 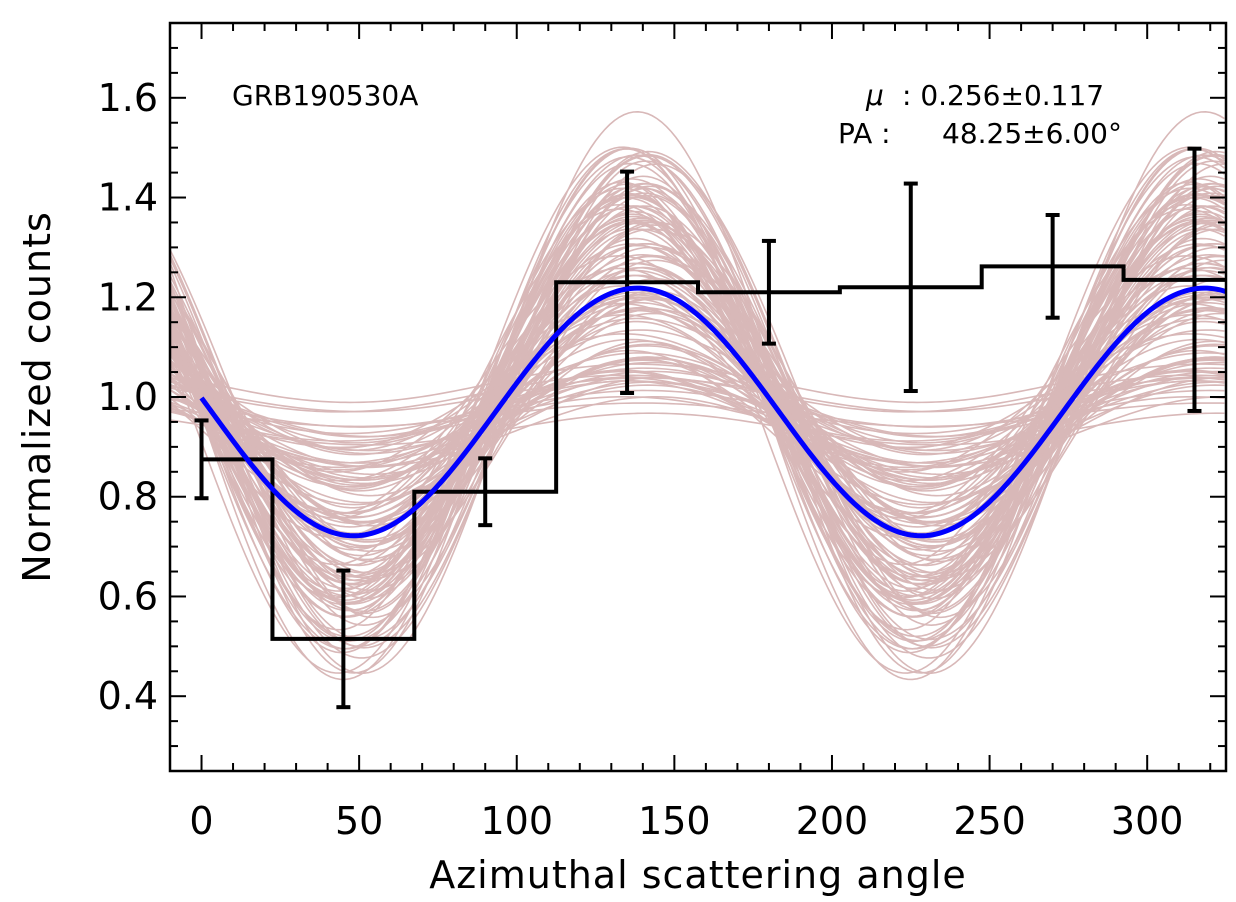 I want to click on x-tick-label: 100, so click(x=516, y=821).